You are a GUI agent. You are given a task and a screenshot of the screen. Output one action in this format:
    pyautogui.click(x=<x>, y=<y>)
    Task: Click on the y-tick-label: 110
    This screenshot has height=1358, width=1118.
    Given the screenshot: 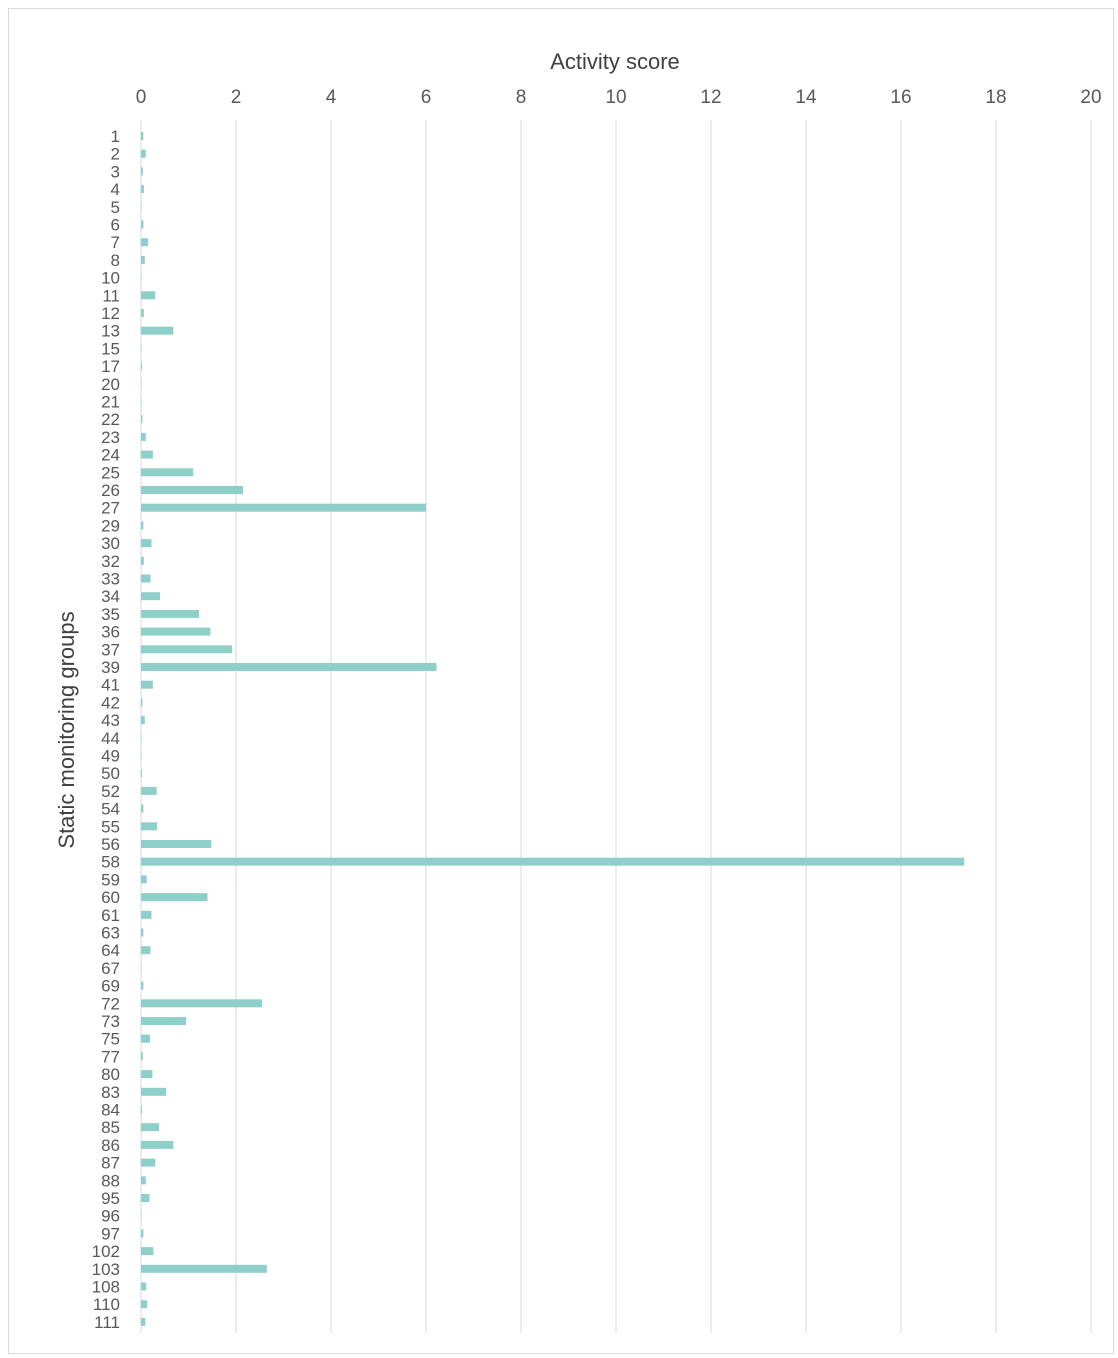 What is the action you would take?
    pyautogui.click(x=106, y=1304)
    